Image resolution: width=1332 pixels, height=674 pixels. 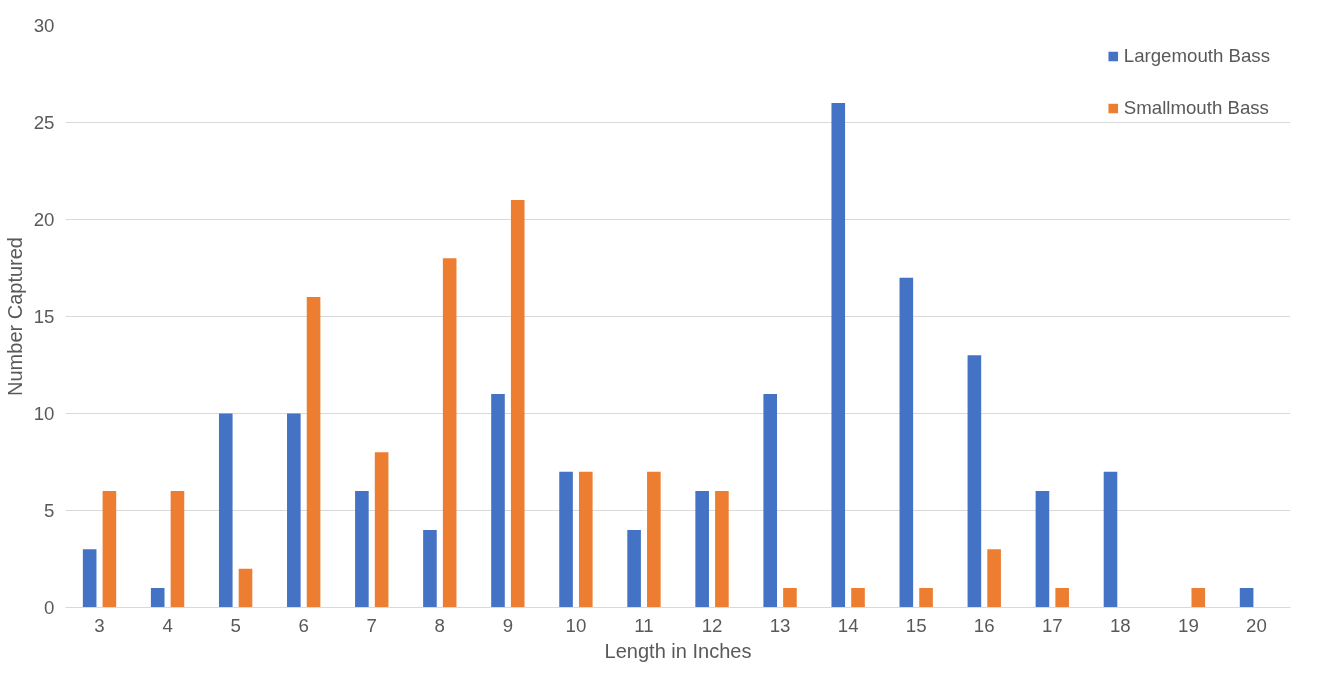 I want to click on y-tick-label: 10, so click(x=44, y=413).